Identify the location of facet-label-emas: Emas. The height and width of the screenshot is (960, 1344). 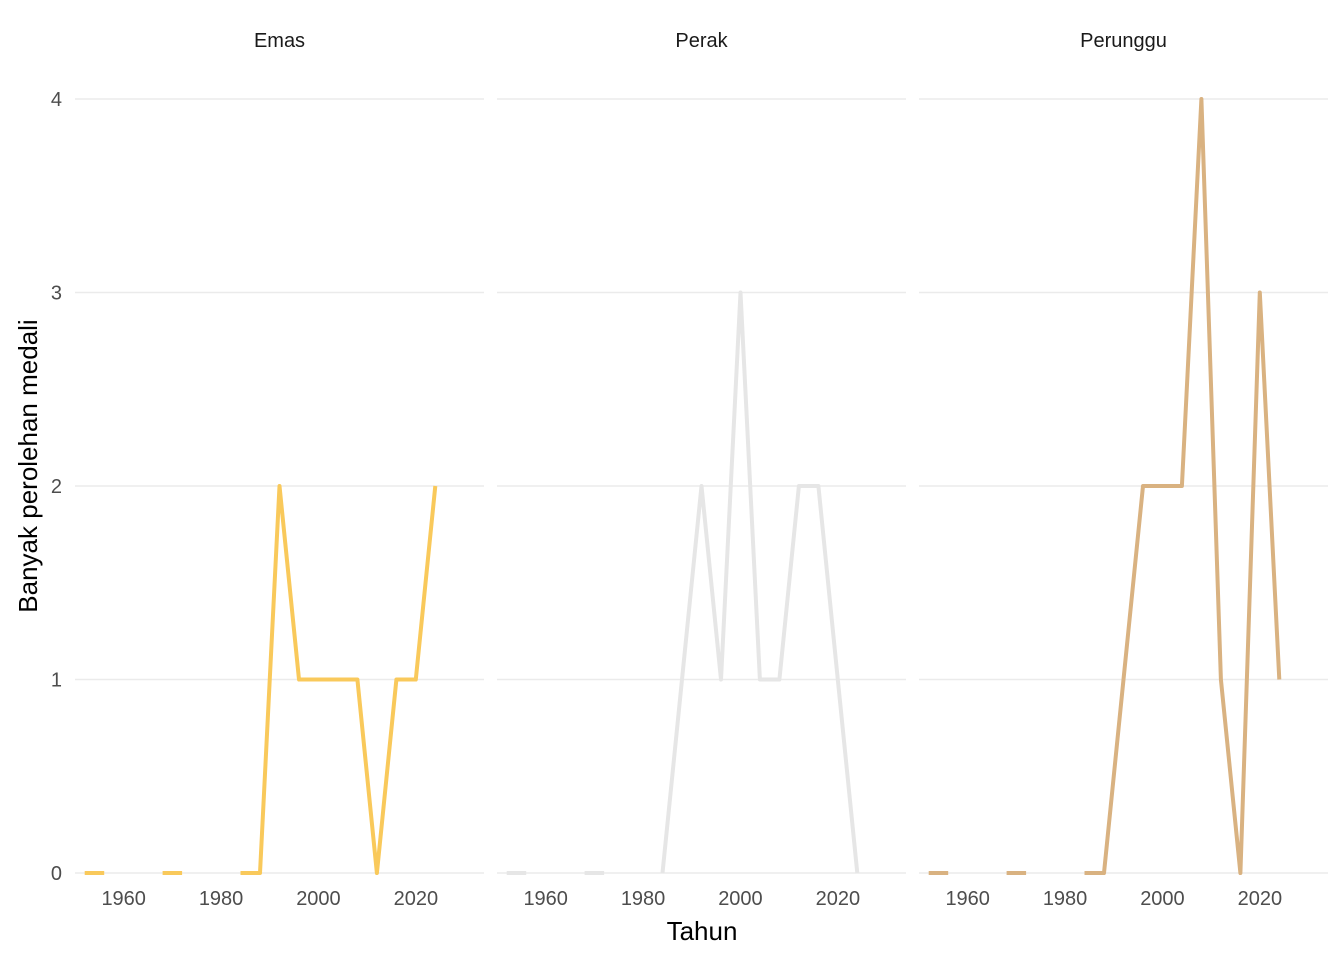
(279, 41).